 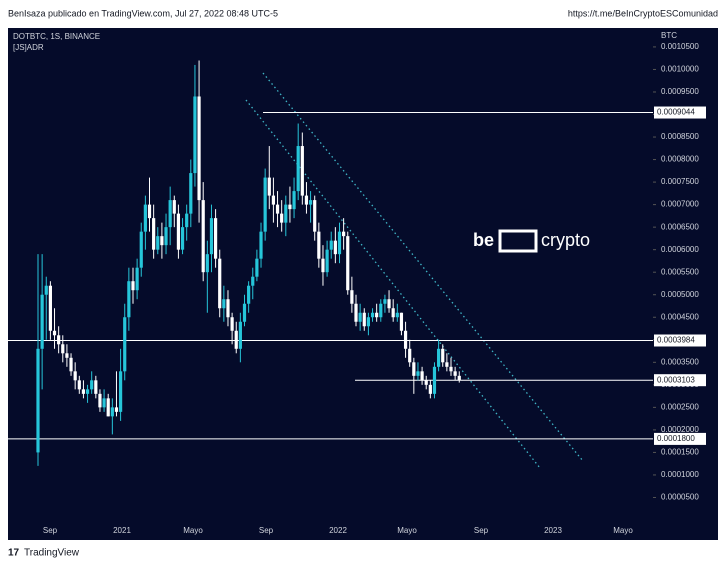 What do you see at coordinates (643, 13) in the screenshot?
I see `link: https://t.me/BeInCryptoESComunidad` at bounding box center [643, 13].